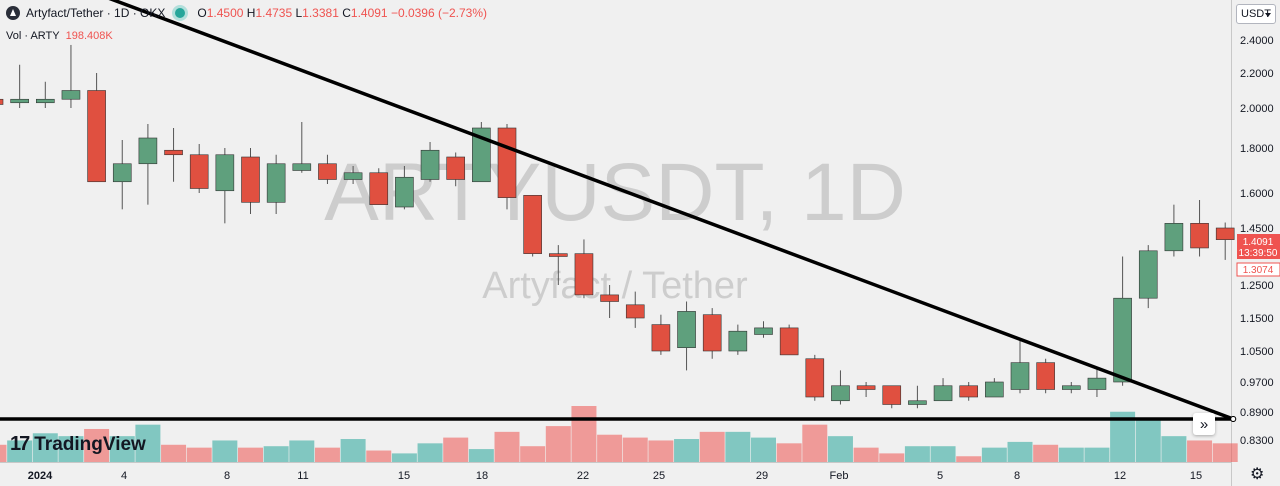 The width and height of the screenshot is (1280, 486). Describe the element at coordinates (89, 36) in the screenshot. I see `volume-value: 198.408K` at that location.